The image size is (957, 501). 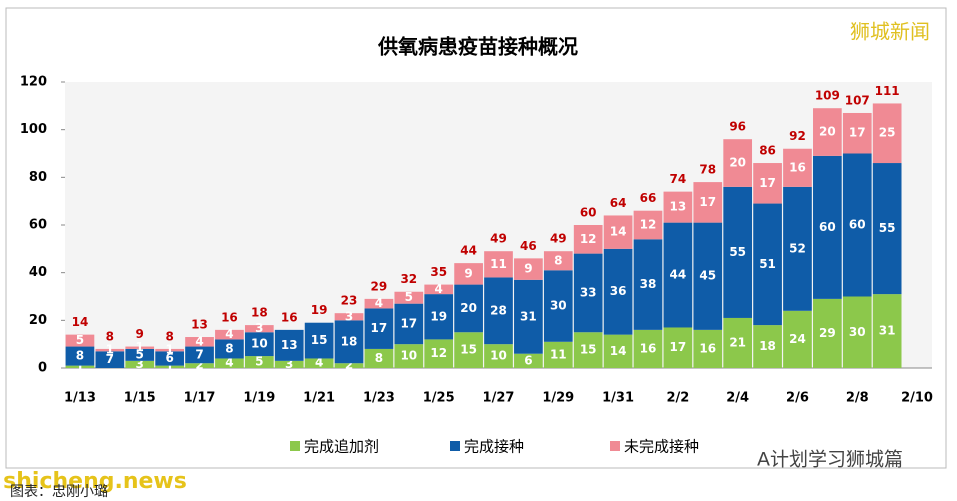 I want to click on total-label: 8, so click(x=110, y=336).